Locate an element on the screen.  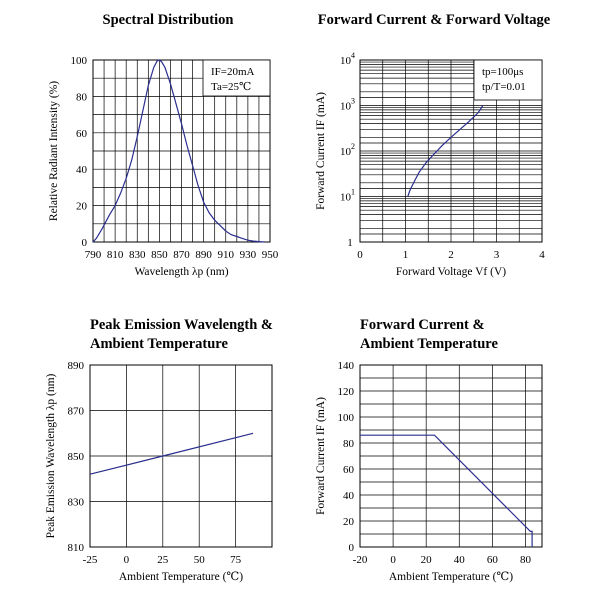
y-tick-label: 830 is located at coordinates (76, 503).